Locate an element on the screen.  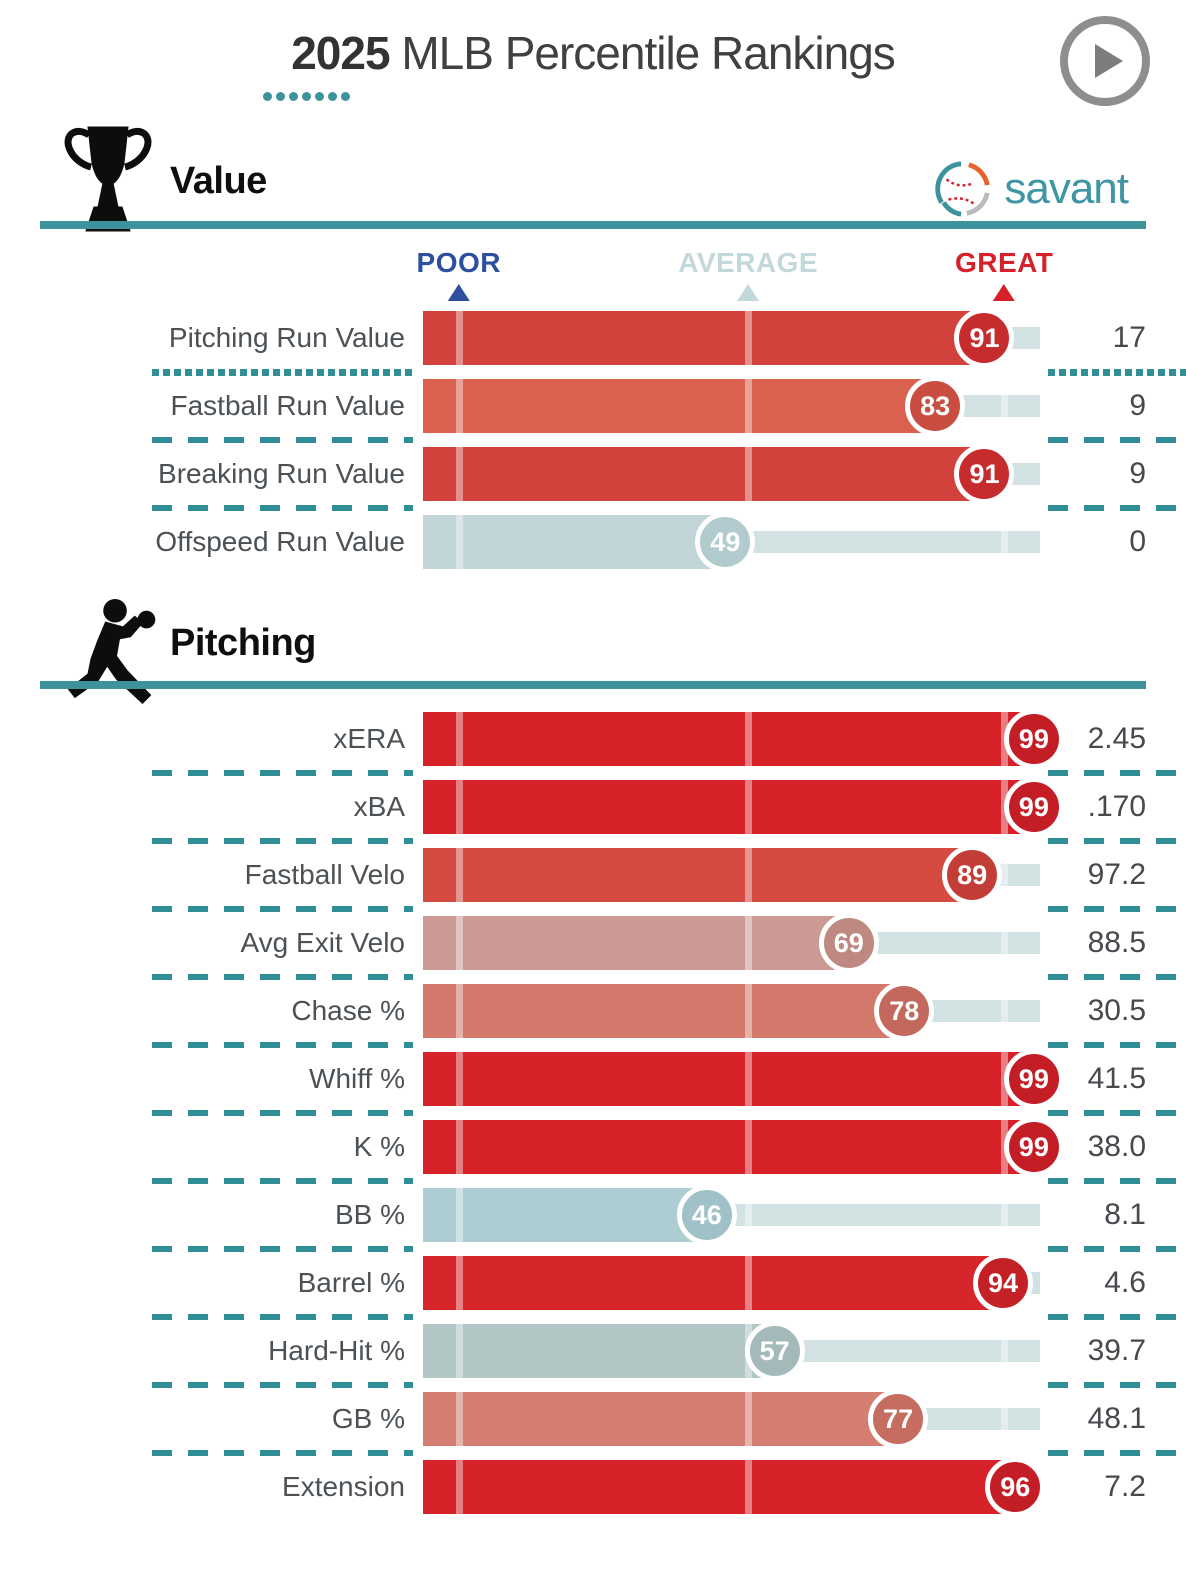
stat-label: Fastball Run Value is located at coordinates (288, 405).